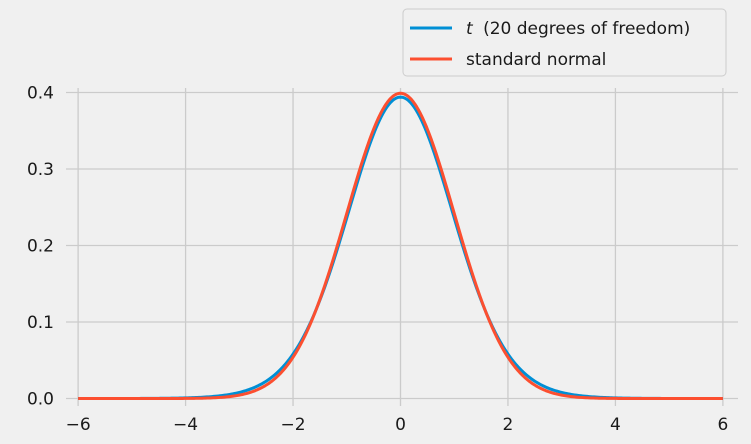  I want to click on x-tick-label: 4, so click(615, 425).